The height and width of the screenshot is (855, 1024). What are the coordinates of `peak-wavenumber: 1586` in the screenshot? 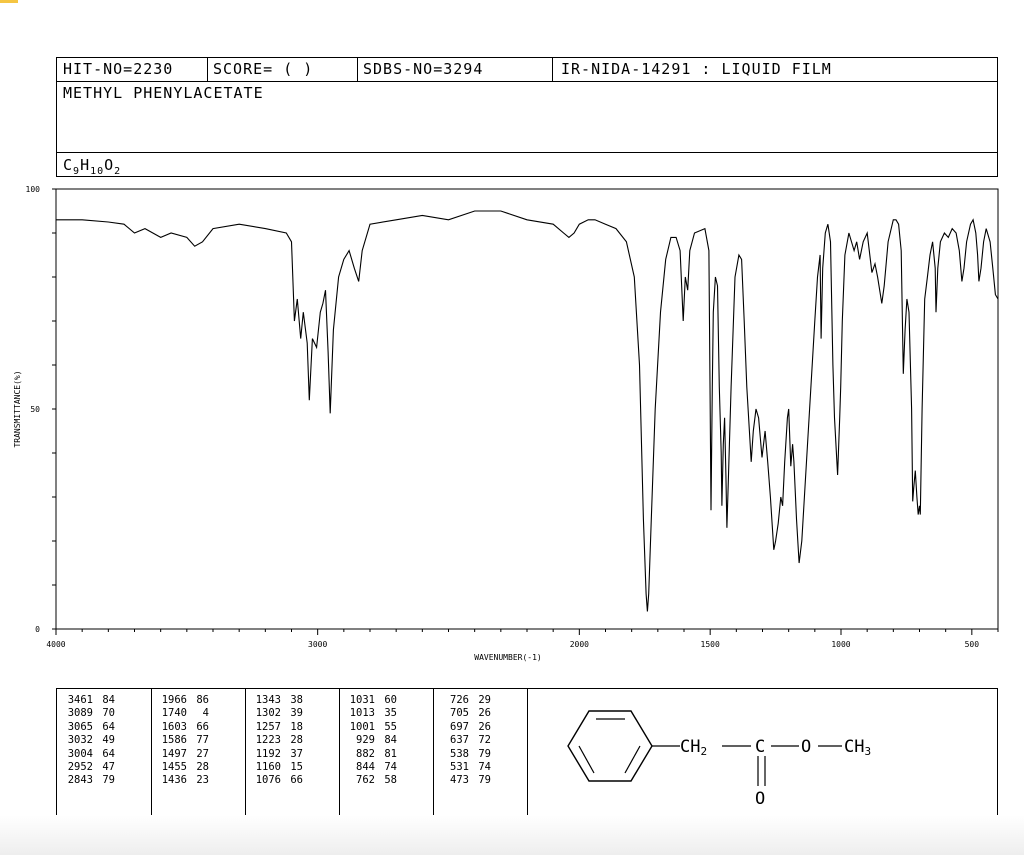 It's located at (174, 740).